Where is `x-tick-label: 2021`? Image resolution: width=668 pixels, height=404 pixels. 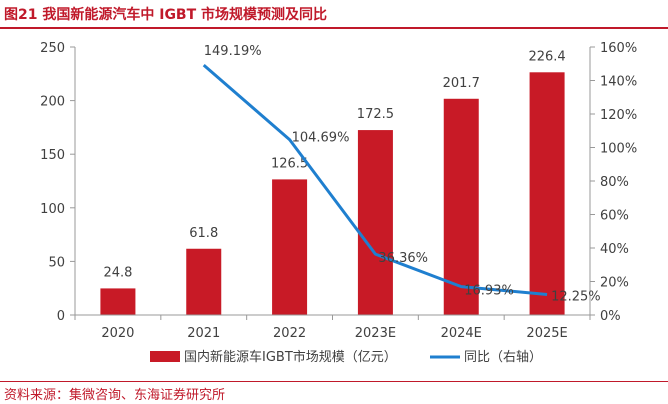 x-tick-label: 2021 is located at coordinates (203, 333).